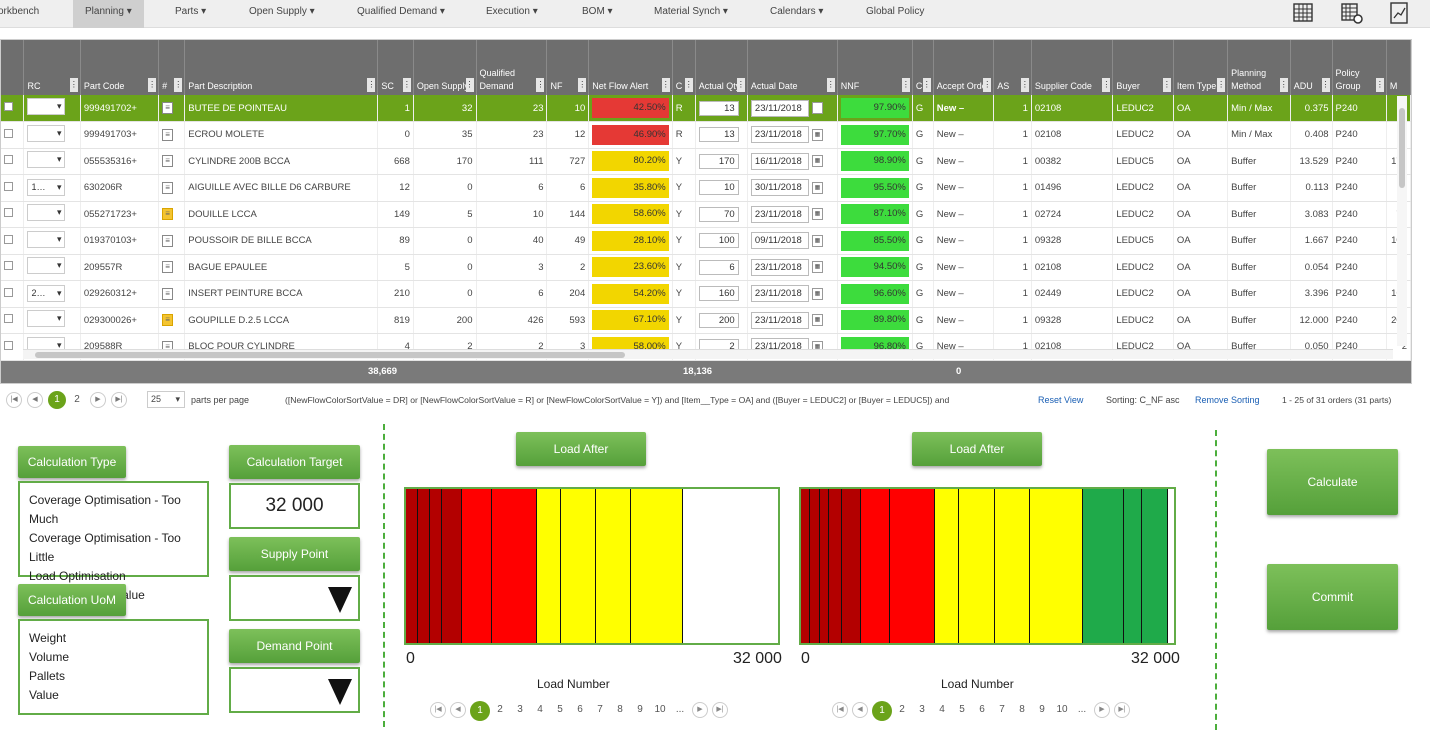 The width and height of the screenshot is (1430, 751). Describe the element at coordinates (294, 554) in the screenshot. I see `supply-point-button: Supply Point` at that location.